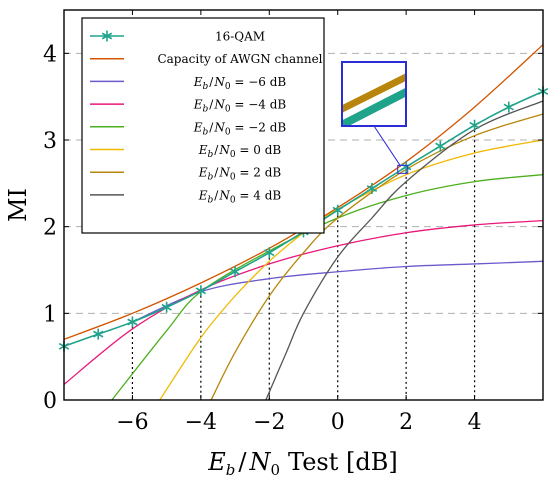 The width and height of the screenshot is (550, 481). I want to click on inset-line-qam, so click(374, 106).